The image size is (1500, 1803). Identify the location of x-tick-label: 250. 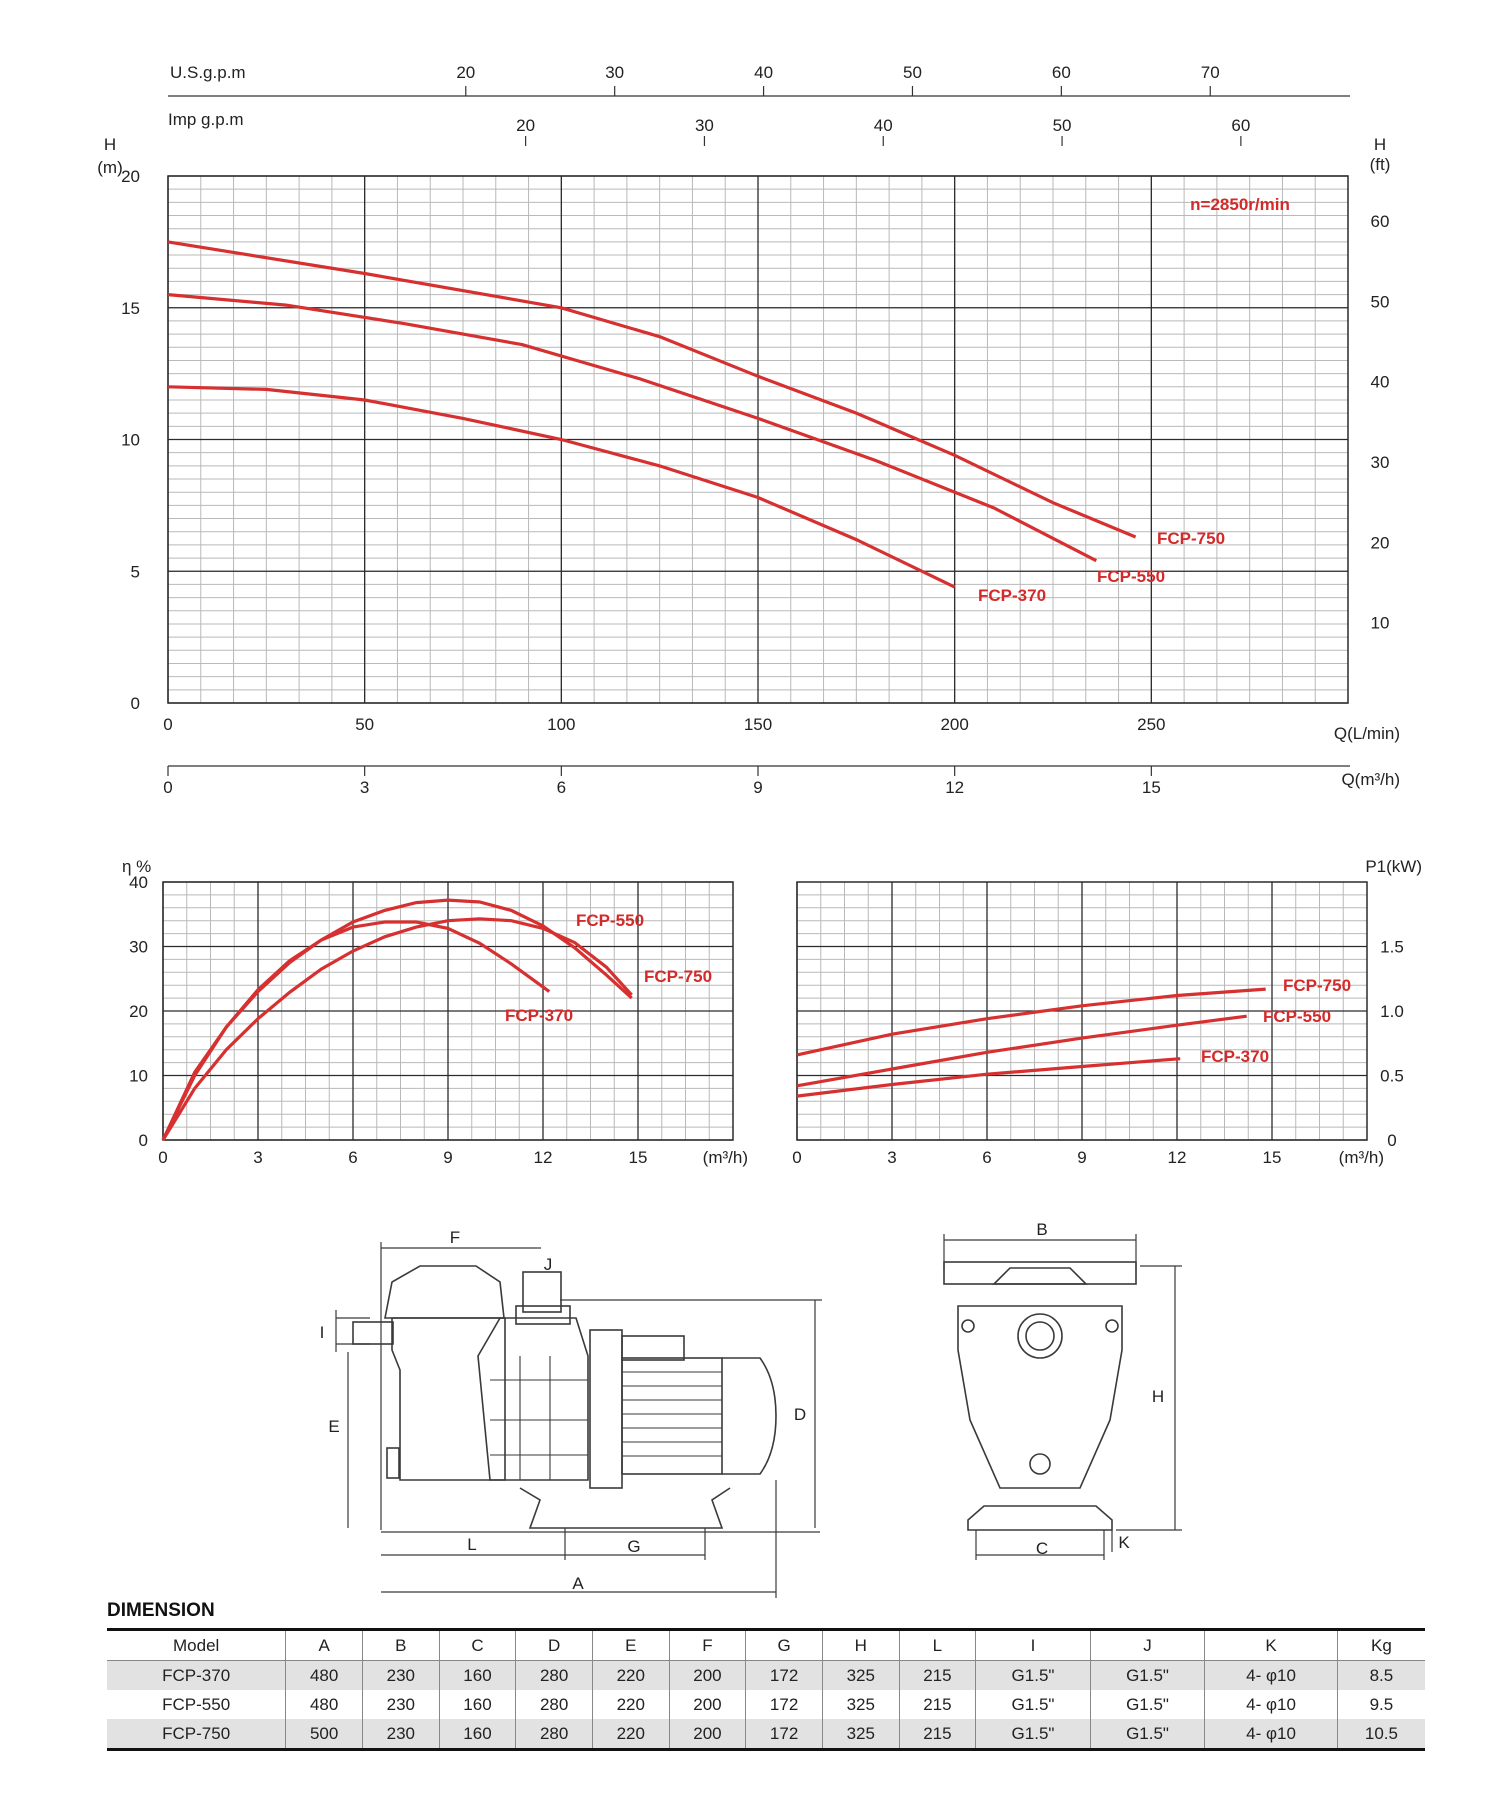
(1151, 724).